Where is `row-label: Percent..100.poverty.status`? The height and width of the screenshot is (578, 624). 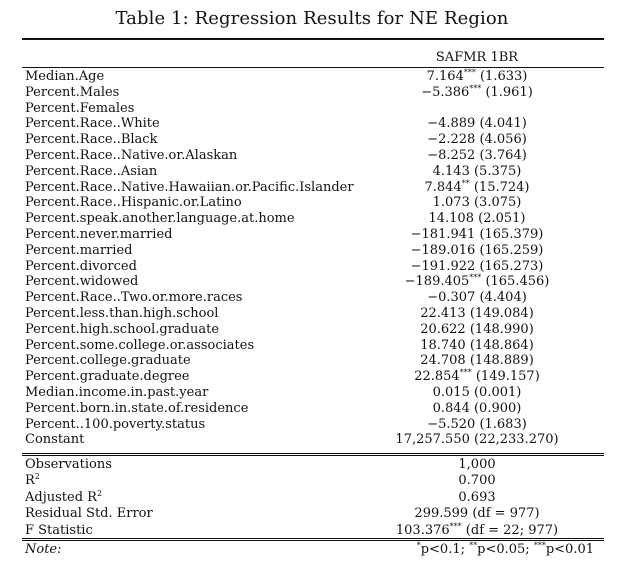 row-label: Percent..100.poverty.status is located at coordinates (115, 424).